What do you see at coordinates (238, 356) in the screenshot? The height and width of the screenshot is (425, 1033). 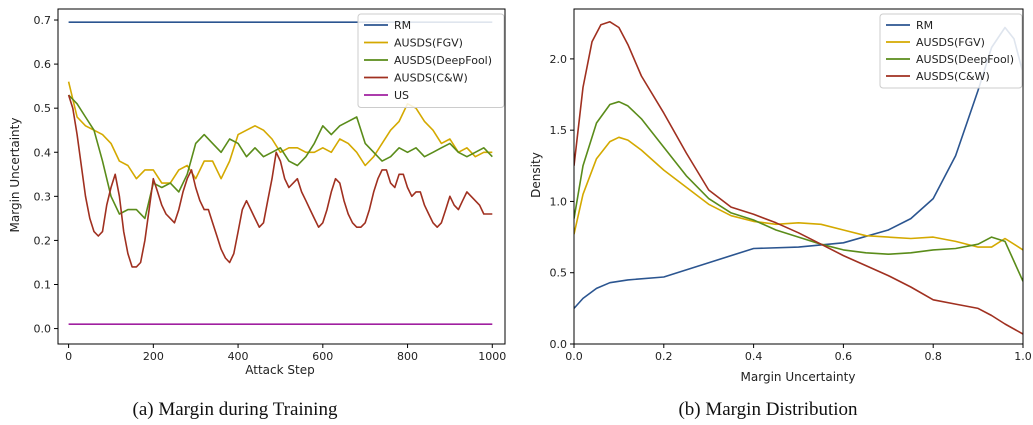 I see `x-tick-label: 400` at bounding box center [238, 356].